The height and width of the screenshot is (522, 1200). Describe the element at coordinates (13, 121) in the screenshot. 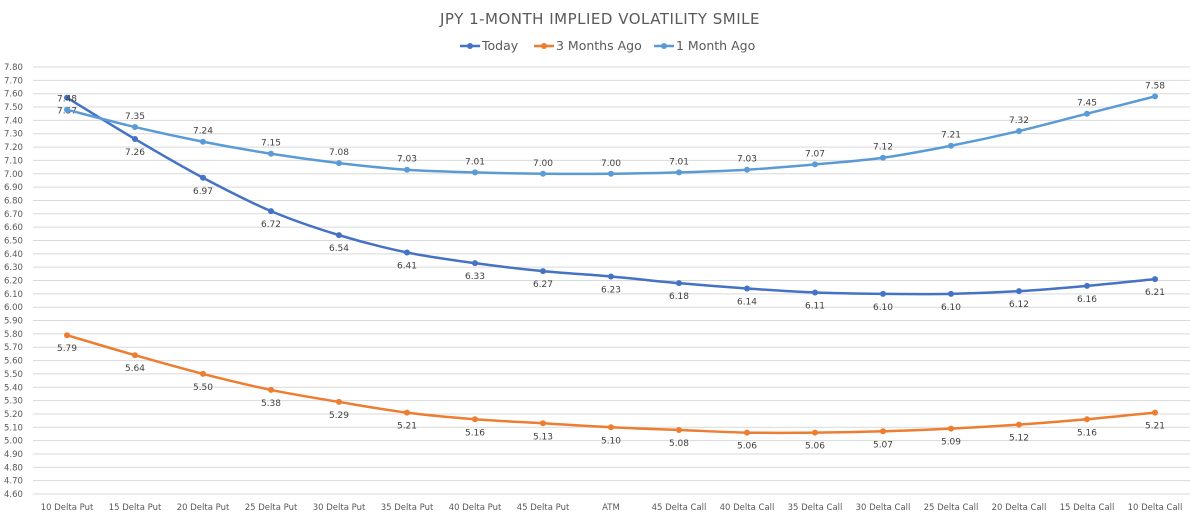

I see `y-tick-label: 7.40` at that location.